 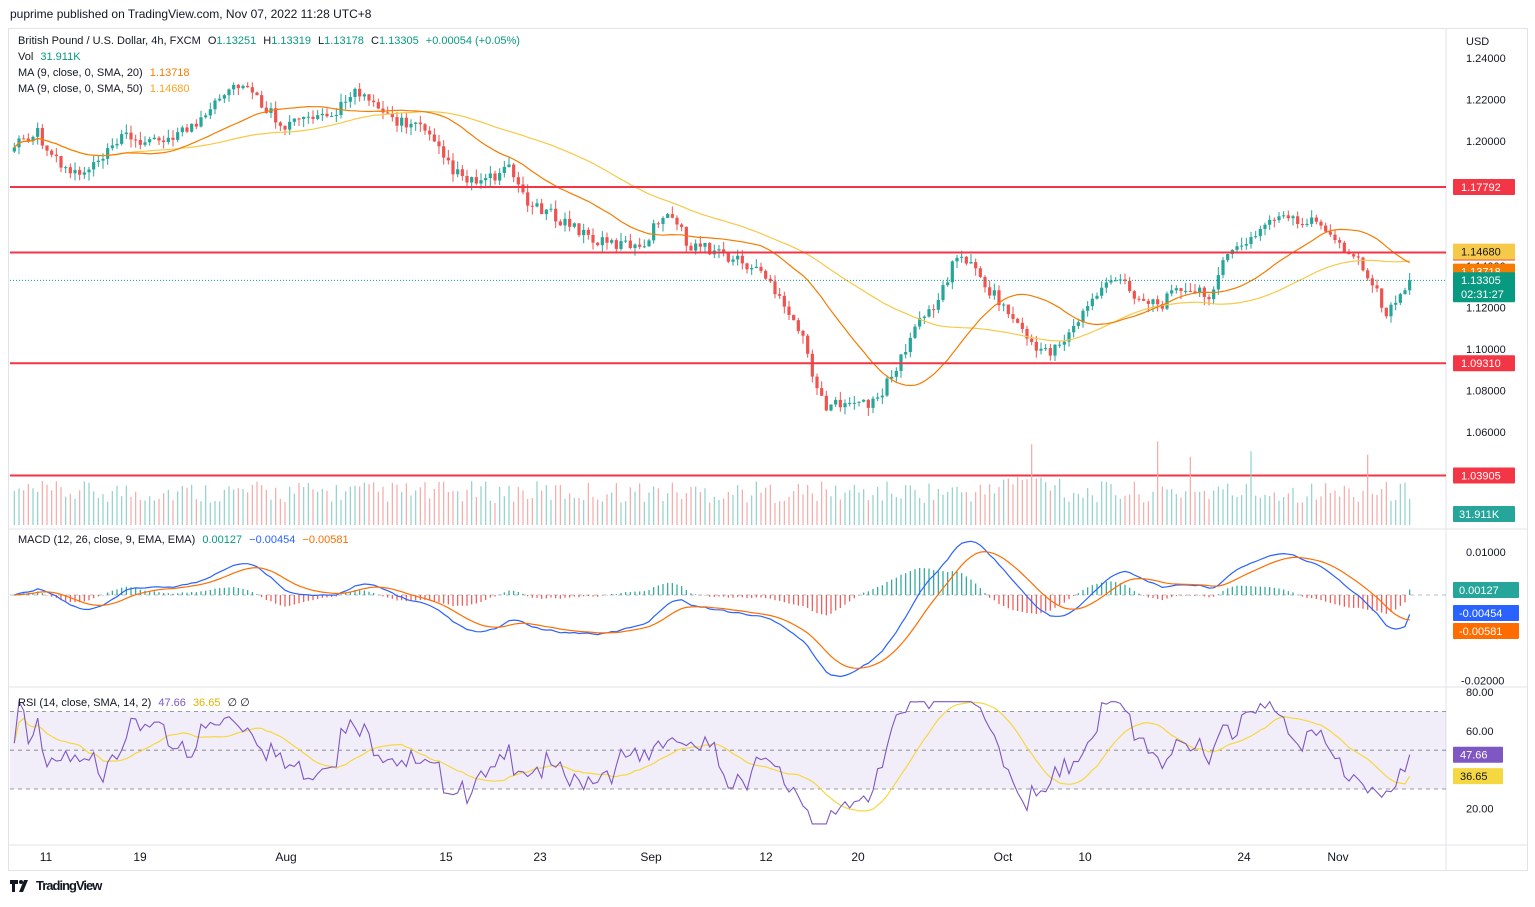 What do you see at coordinates (26, 57) in the screenshot?
I see `volume-label: Vol` at bounding box center [26, 57].